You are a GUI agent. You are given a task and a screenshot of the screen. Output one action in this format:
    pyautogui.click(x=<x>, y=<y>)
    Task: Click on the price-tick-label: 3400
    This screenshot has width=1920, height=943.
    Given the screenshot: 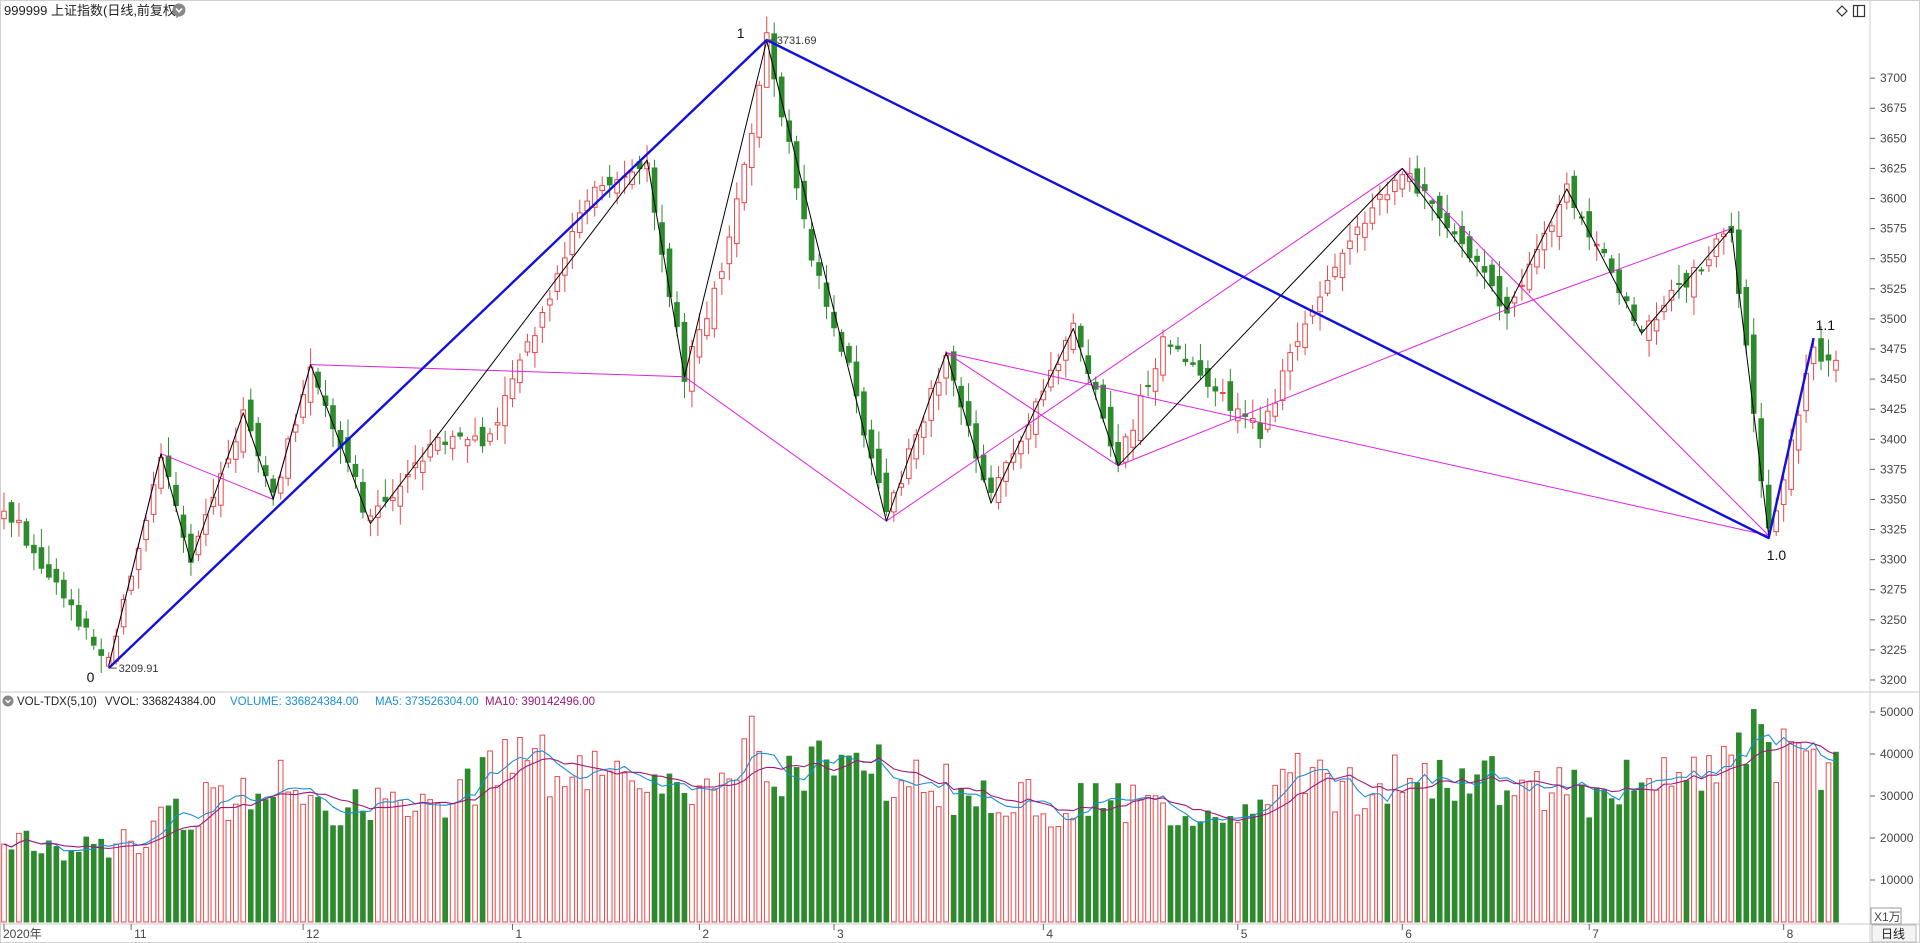 What is the action you would take?
    pyautogui.click(x=1893, y=439)
    